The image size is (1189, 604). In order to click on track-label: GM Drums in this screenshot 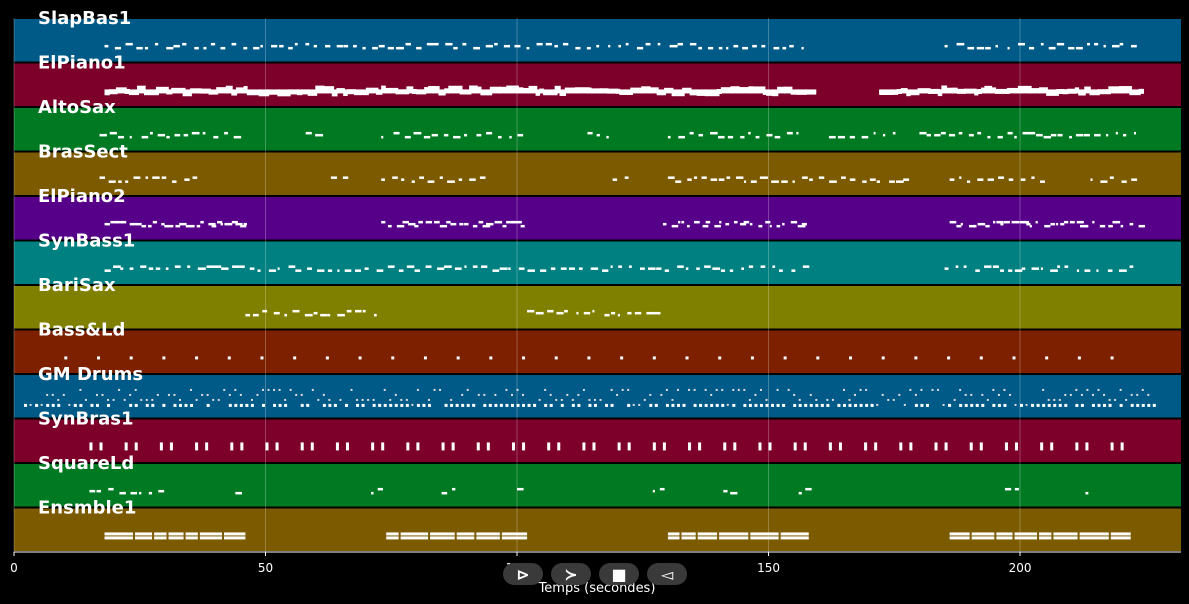, I will do `click(90, 374)`.